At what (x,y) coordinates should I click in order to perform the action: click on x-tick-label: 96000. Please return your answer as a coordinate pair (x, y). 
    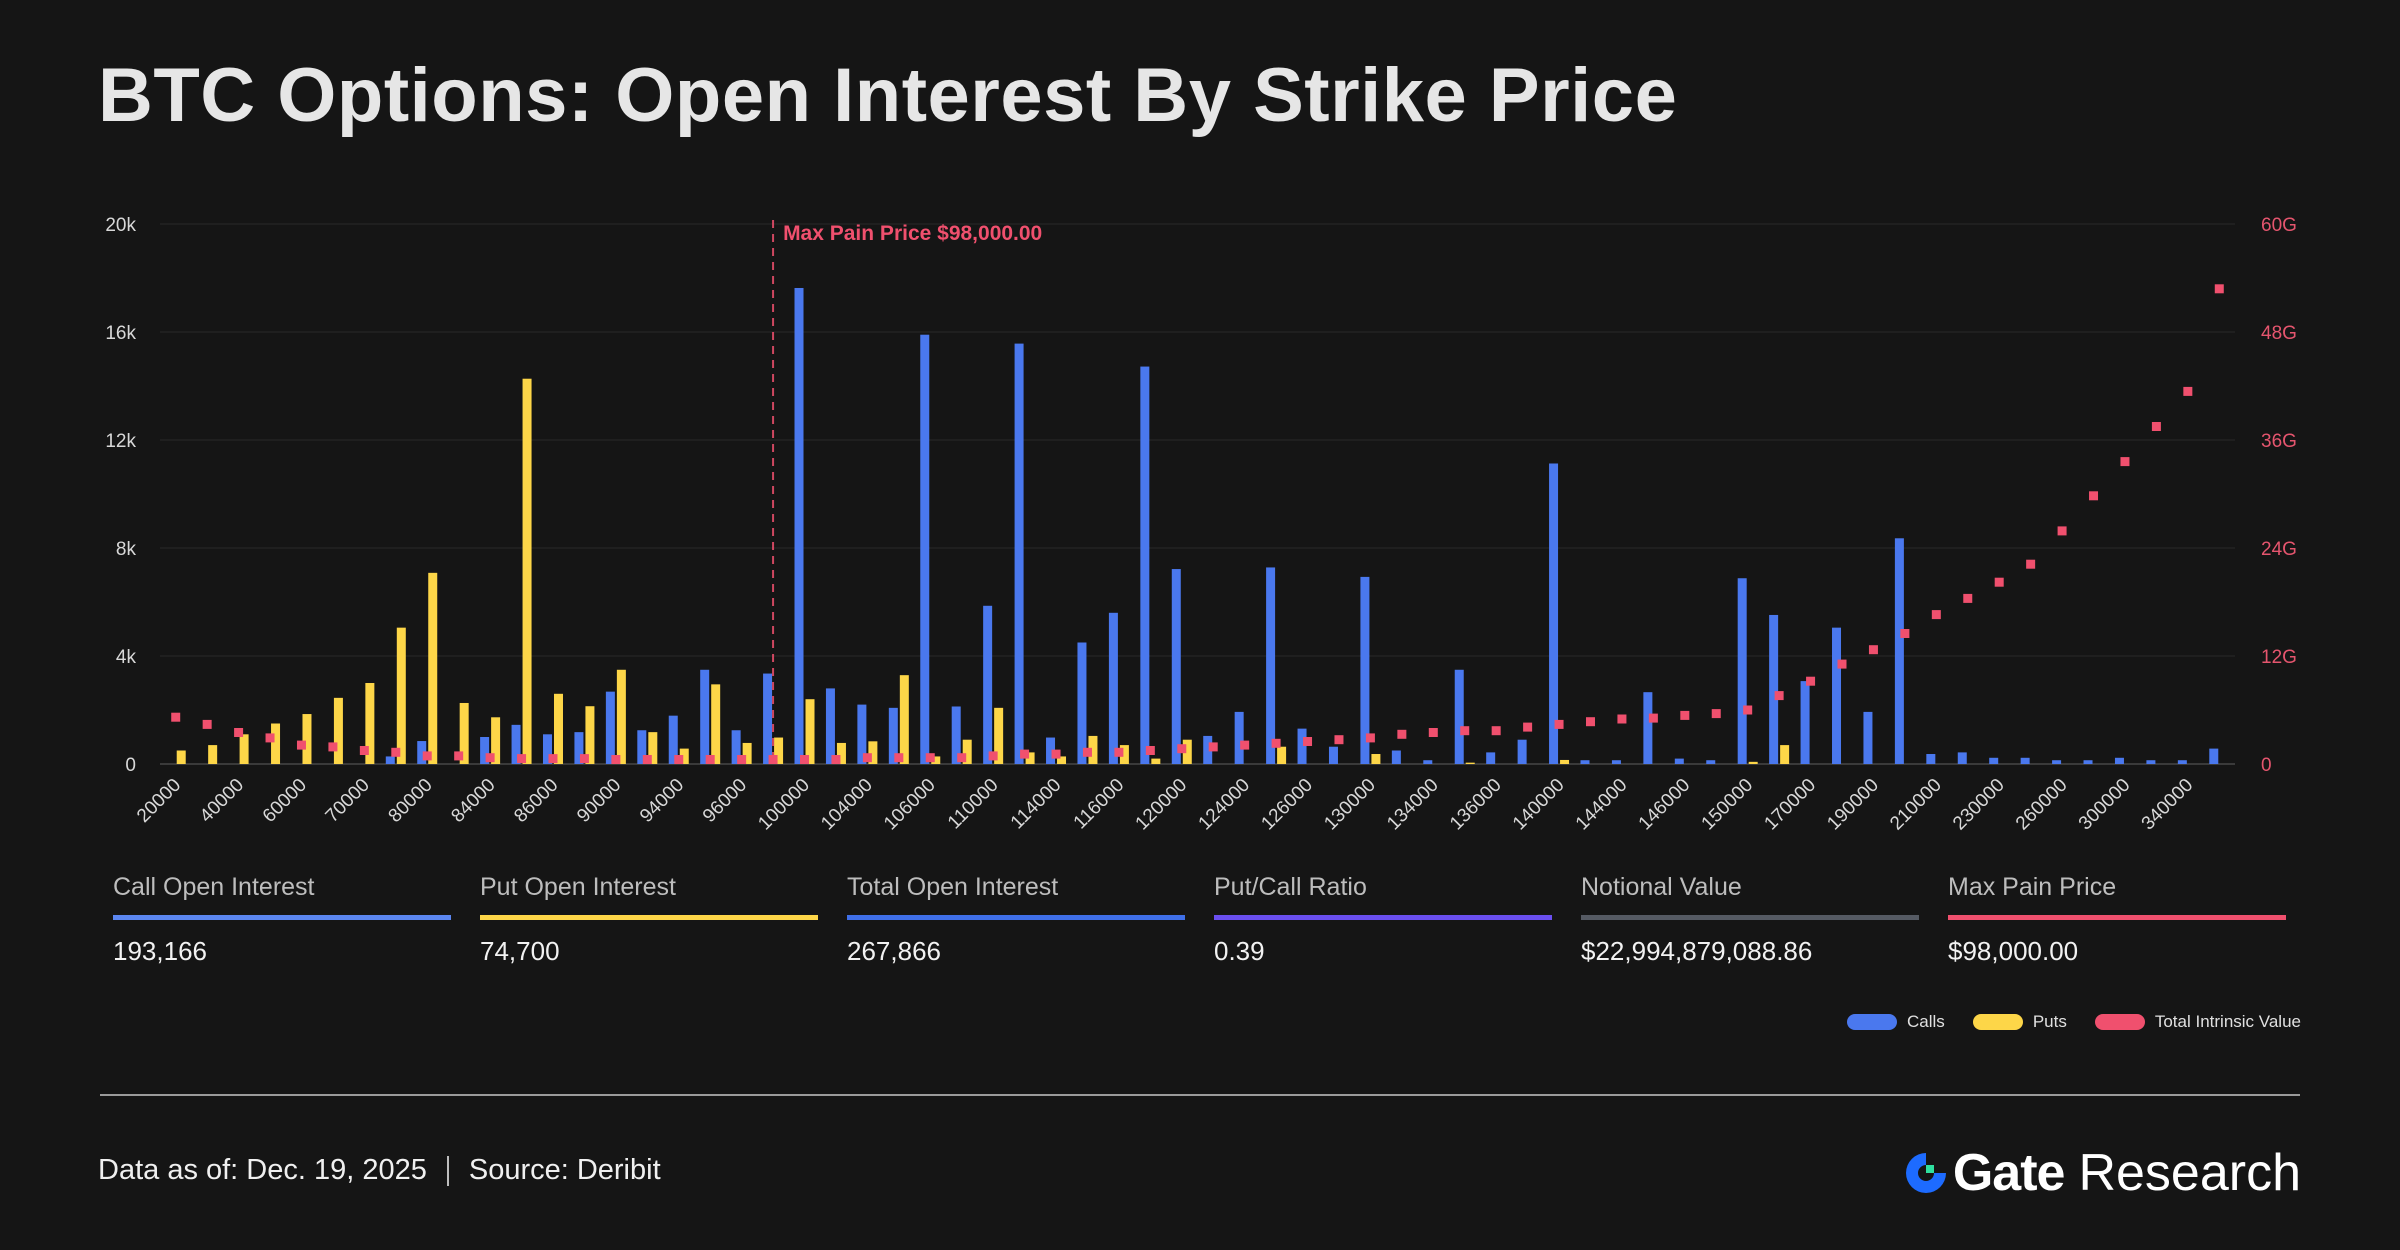
    Looking at the image, I should click on (725, 801).